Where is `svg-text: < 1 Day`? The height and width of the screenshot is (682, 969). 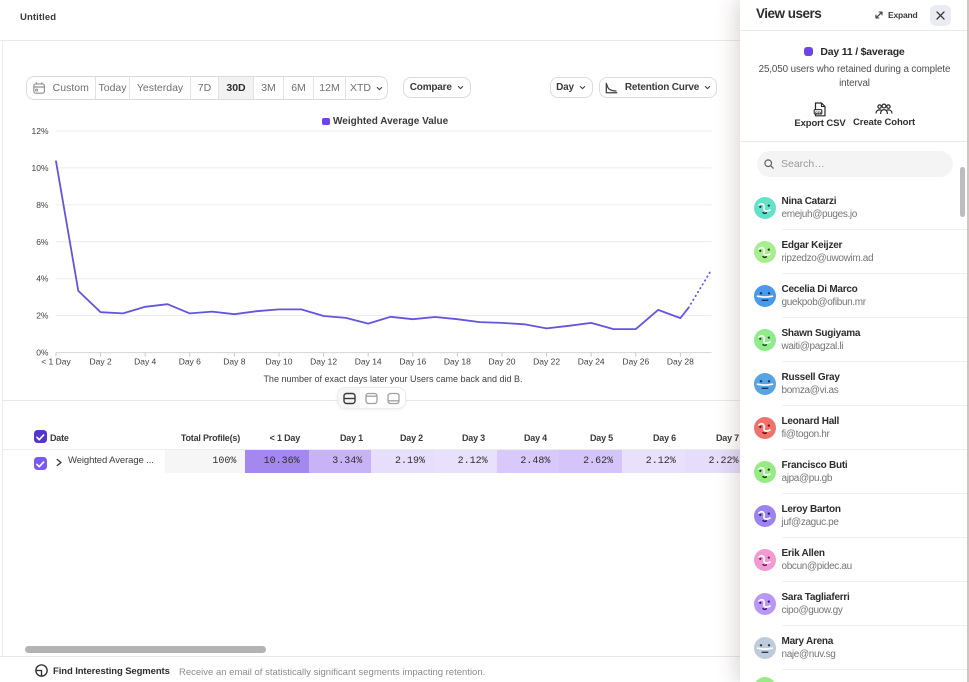
svg-text: < 1 Day is located at coordinates (56, 362).